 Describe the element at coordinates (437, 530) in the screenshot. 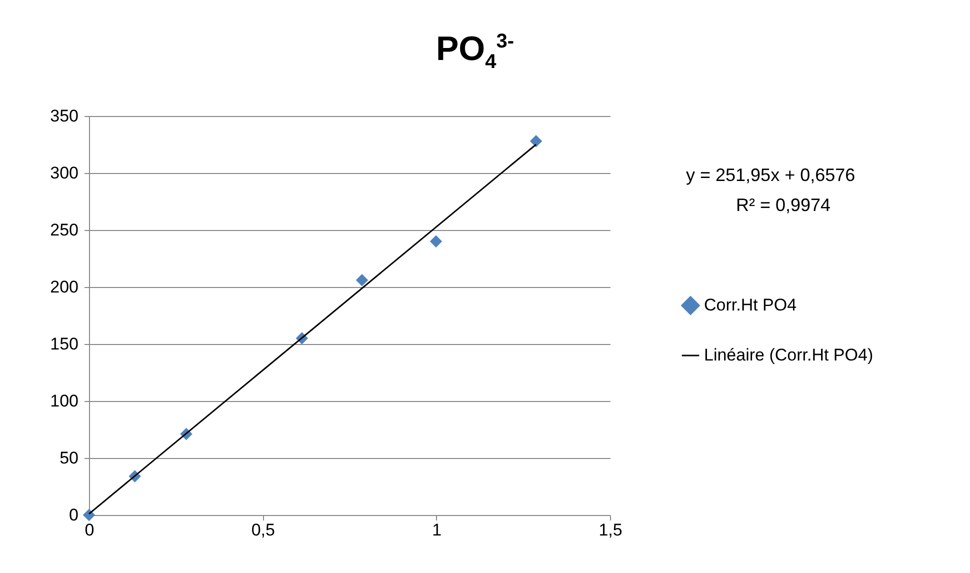

I see `x-tick-label: 1` at that location.